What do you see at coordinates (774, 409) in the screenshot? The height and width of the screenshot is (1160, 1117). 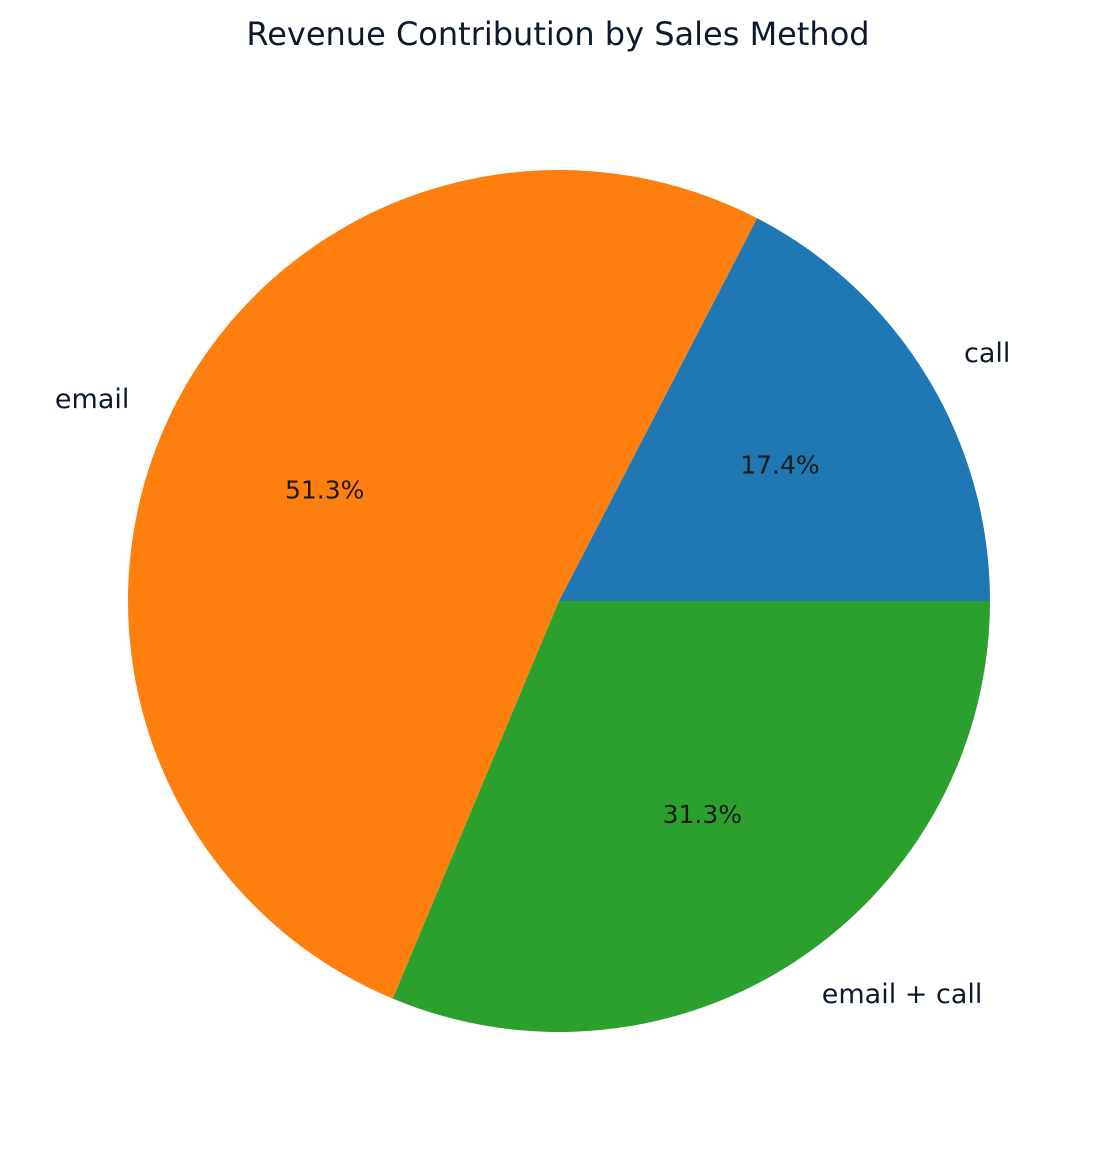 I see `pie-slice-call` at bounding box center [774, 409].